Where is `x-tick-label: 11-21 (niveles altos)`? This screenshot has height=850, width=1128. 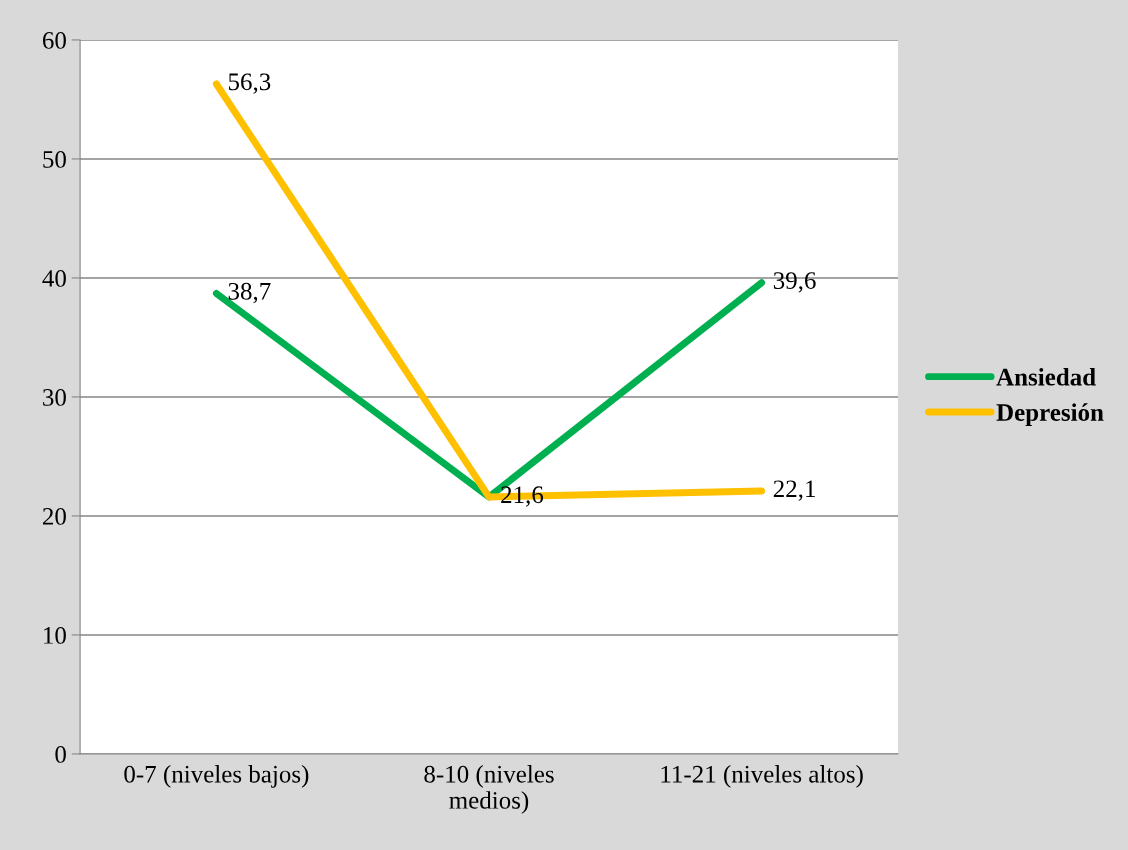 x-tick-label: 11-21 (niveles altos) is located at coordinates (762, 776).